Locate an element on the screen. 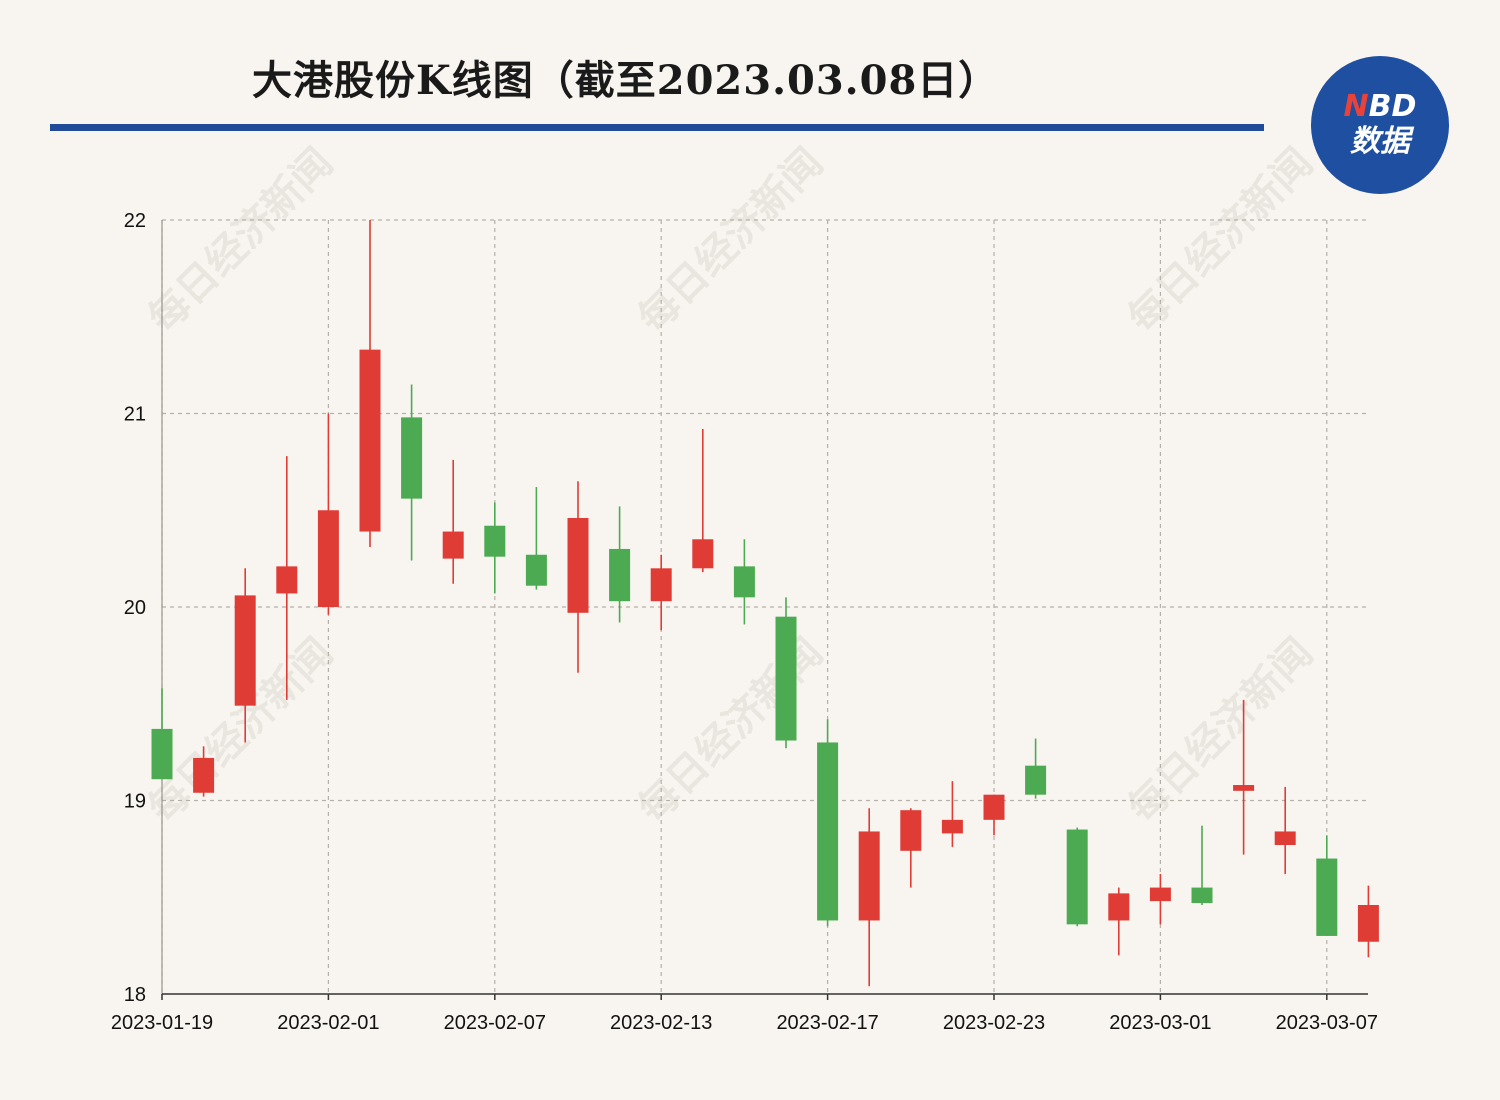 The width and height of the screenshot is (1500, 1100). title-underline is located at coordinates (657, 127).